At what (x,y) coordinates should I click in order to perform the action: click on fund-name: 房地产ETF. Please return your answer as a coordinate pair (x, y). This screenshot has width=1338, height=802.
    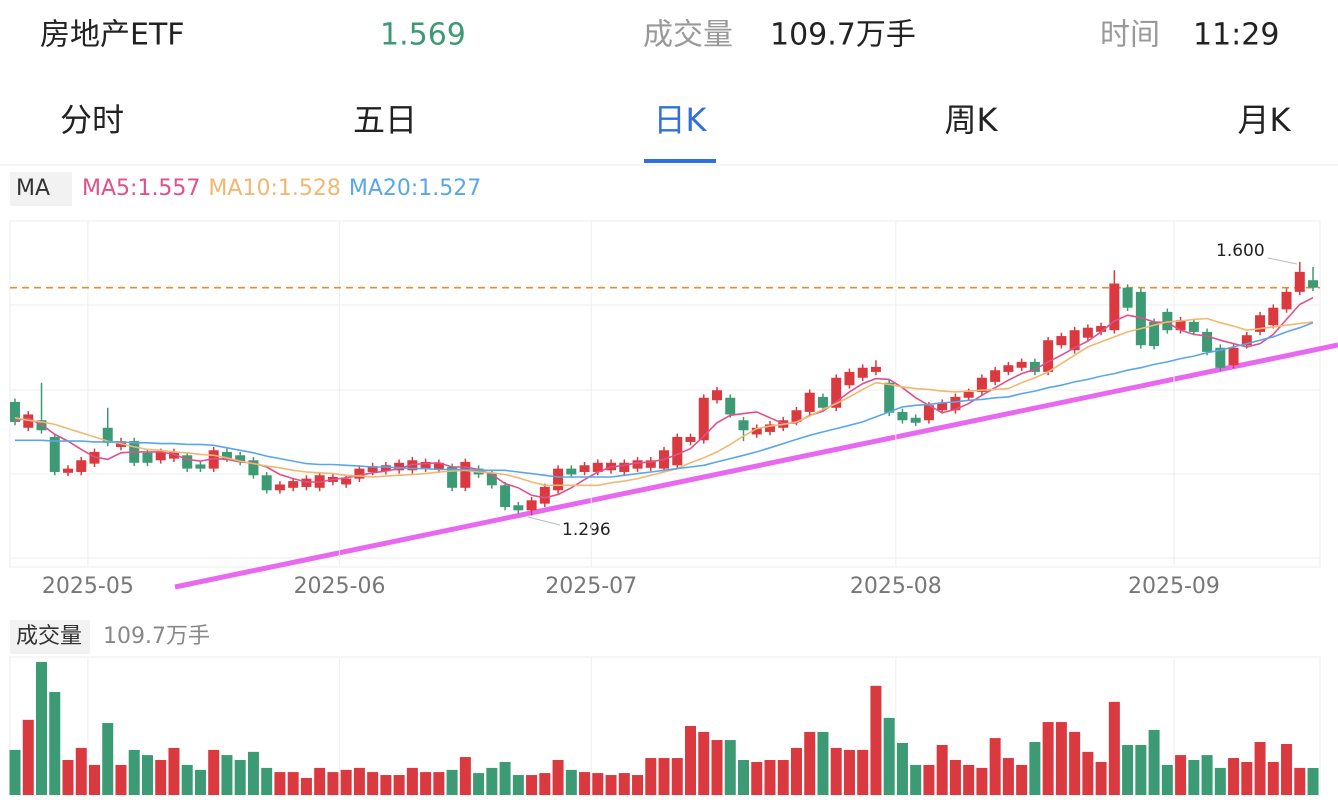
    Looking at the image, I should click on (112, 35).